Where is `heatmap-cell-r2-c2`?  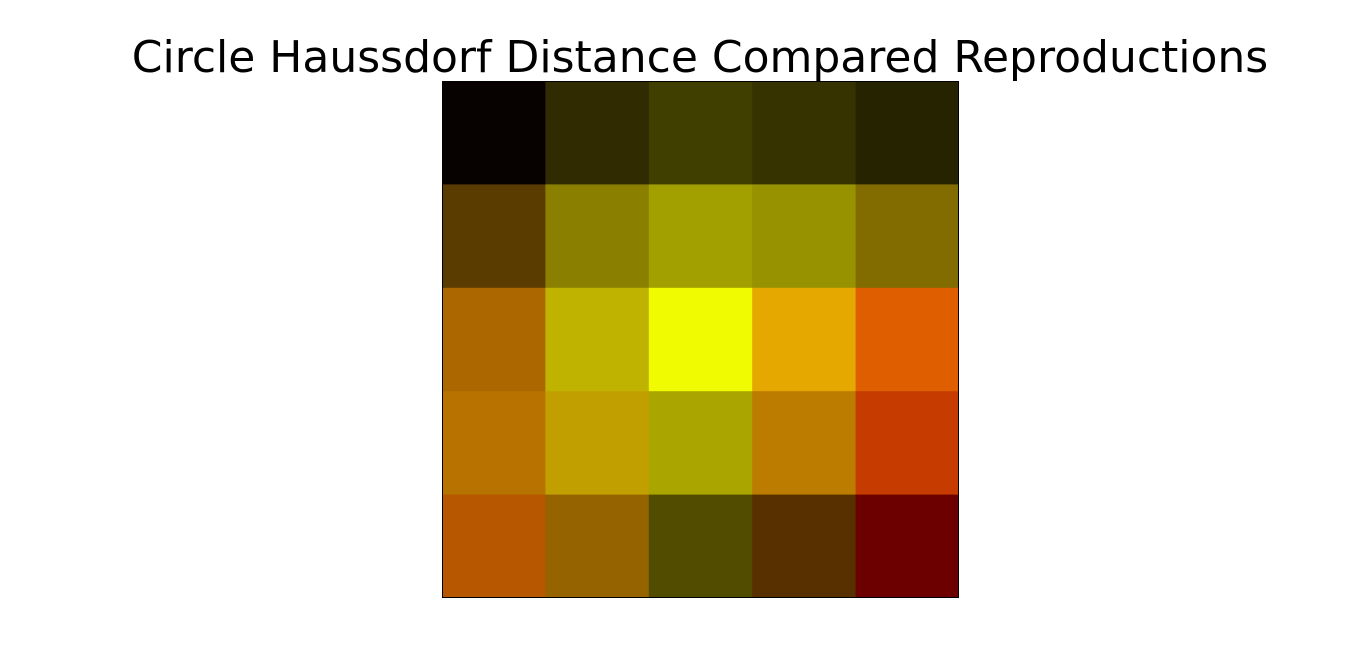 heatmap-cell-r2-c2 is located at coordinates (700, 339).